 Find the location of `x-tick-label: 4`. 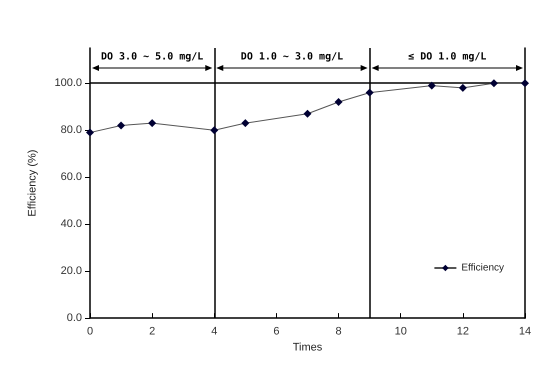

x-tick-label: 4 is located at coordinates (214, 332).